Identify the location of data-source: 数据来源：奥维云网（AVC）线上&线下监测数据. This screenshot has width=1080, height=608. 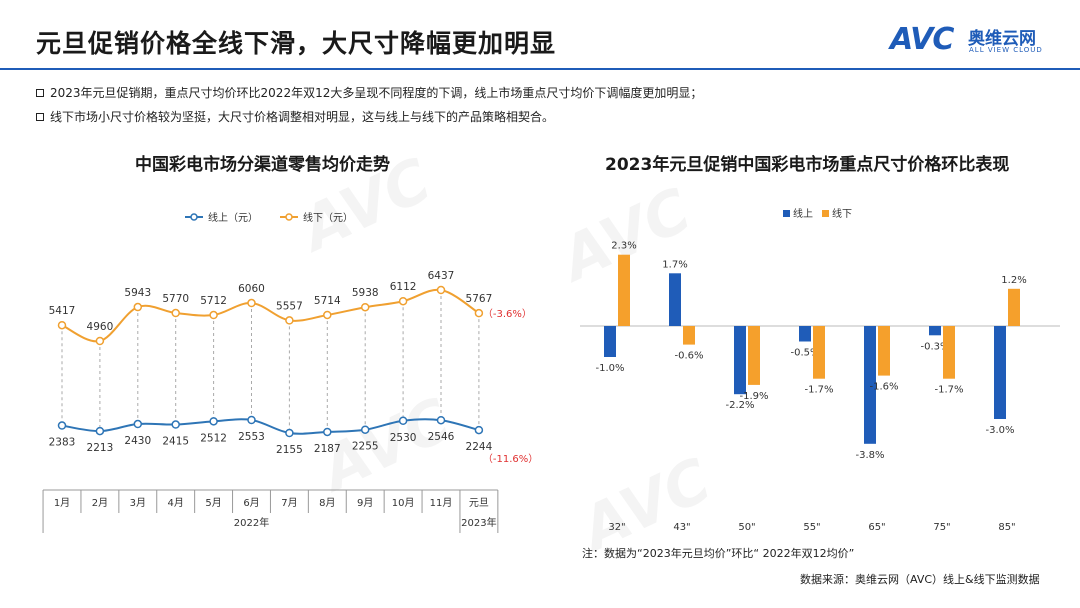
(920, 579).